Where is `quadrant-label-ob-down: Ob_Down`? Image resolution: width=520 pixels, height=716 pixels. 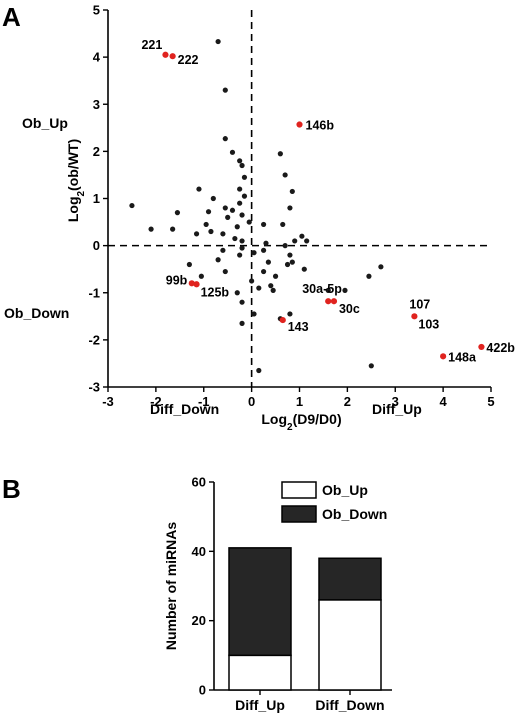 quadrant-label-ob-down: Ob_Down is located at coordinates (36, 313).